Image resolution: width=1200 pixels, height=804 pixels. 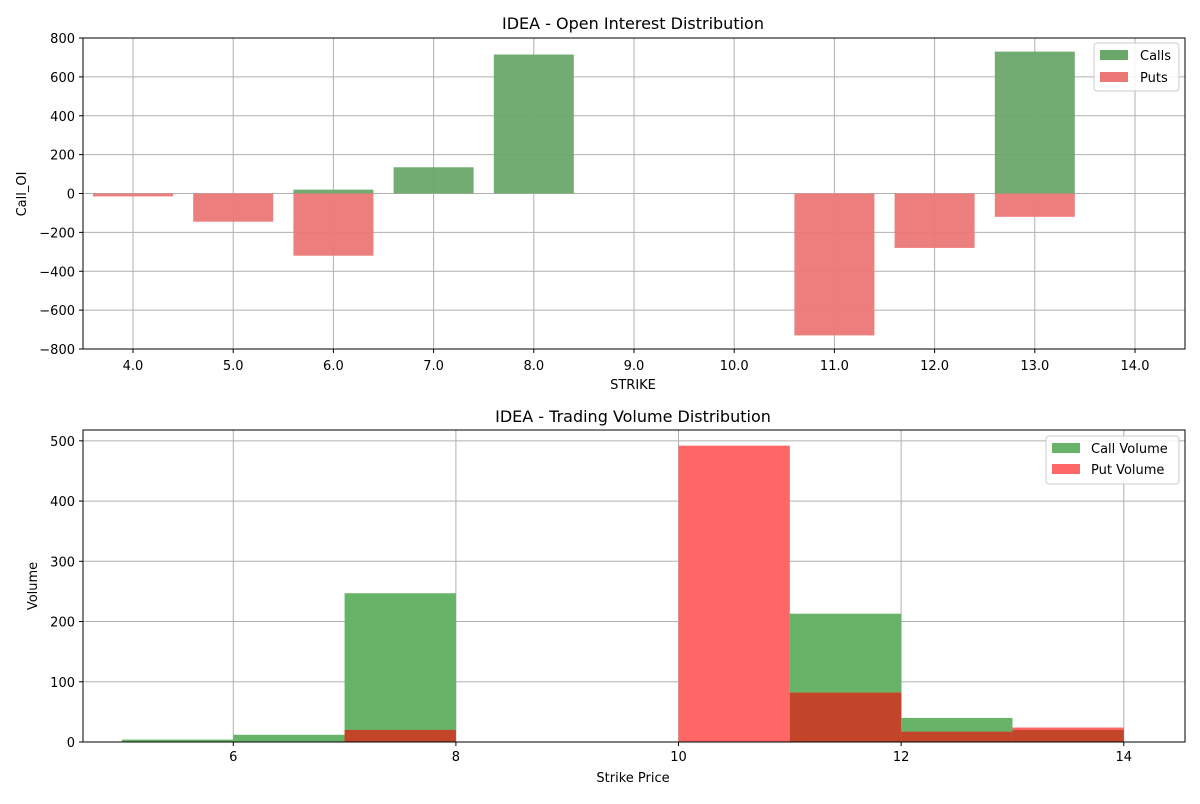 I want to click on chart2-y-ticks: 0 100 200 300 400 500, so click(x=66, y=593).